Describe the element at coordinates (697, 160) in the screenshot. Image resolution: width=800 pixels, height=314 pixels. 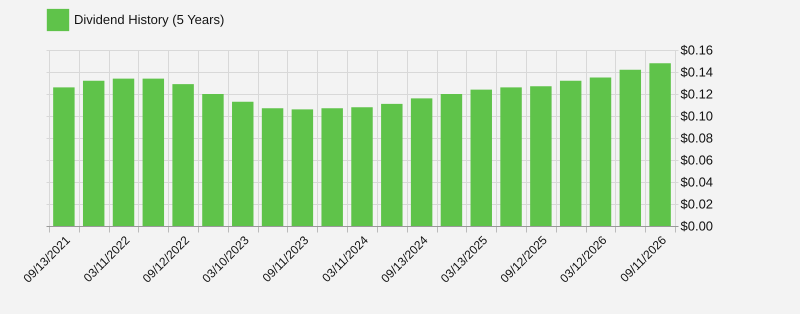
I see `y-tick-label: $0.06` at that location.